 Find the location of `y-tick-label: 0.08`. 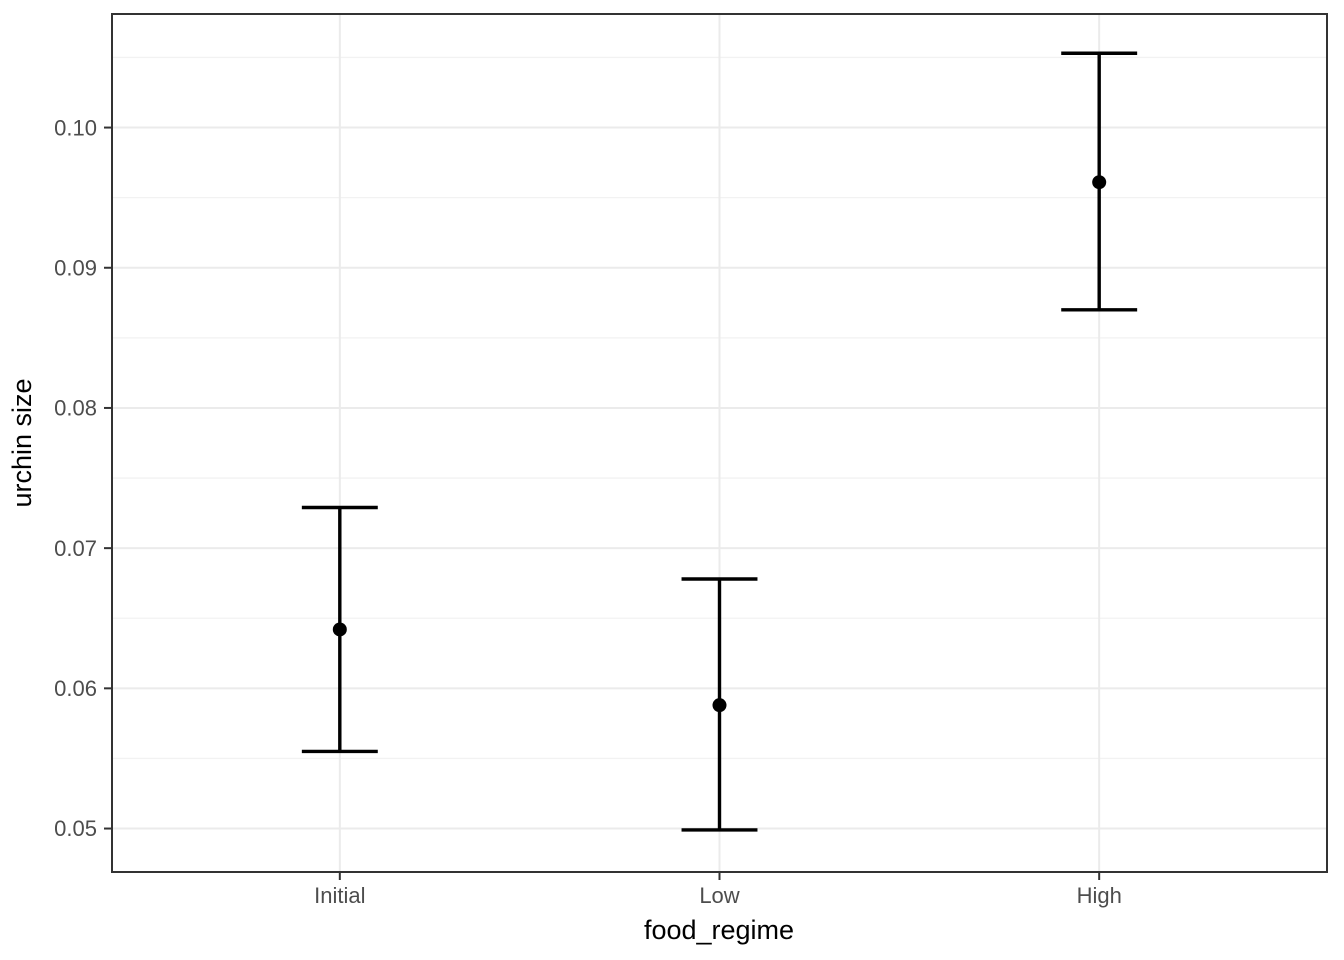

y-tick-label: 0.08 is located at coordinates (75, 408).